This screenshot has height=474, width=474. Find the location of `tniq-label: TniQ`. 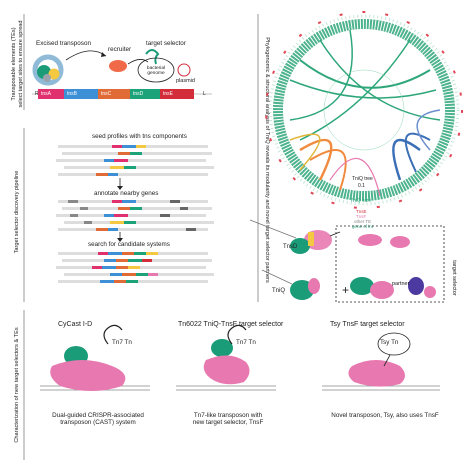

tniq-label: TniQ is located at coordinates (279, 291).